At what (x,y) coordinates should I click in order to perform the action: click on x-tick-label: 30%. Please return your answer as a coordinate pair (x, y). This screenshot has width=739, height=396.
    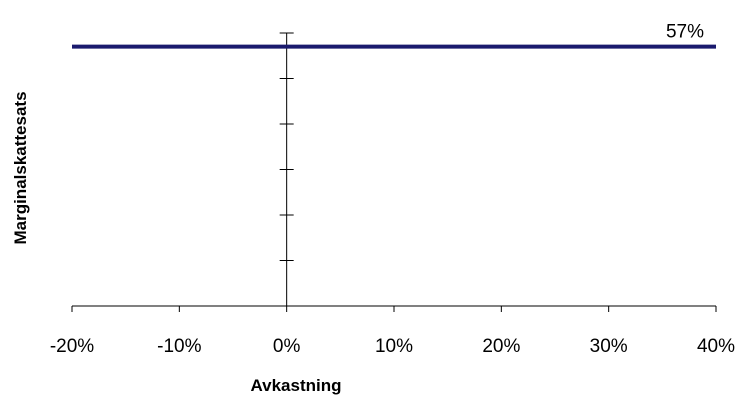
    Looking at the image, I should click on (609, 346).